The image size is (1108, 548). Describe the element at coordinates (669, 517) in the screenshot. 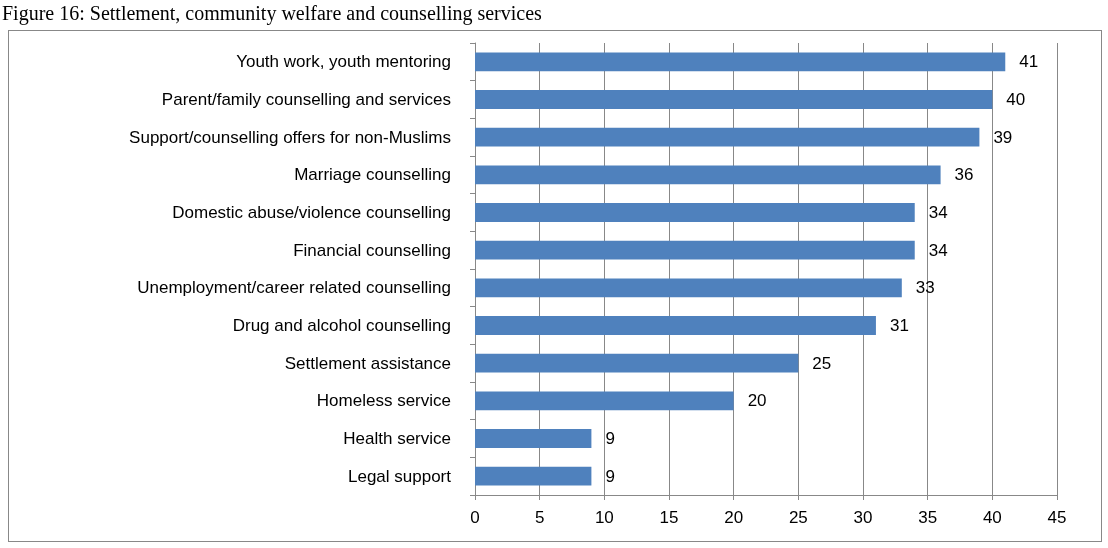

I see `x-tick-label: 15` at that location.